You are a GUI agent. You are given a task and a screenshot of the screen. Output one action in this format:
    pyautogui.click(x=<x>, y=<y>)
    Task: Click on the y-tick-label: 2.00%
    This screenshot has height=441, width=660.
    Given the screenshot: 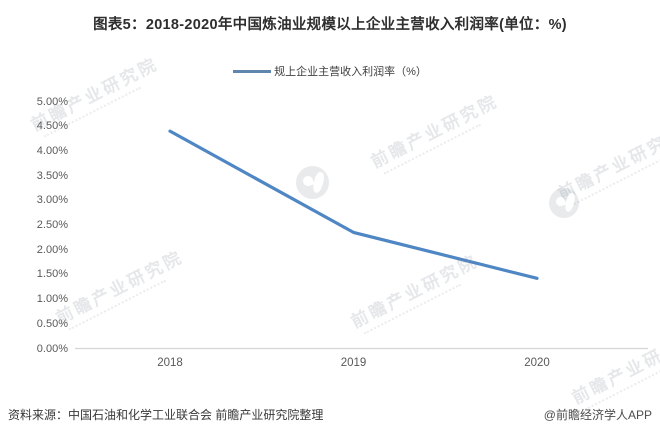 What is the action you would take?
    pyautogui.click(x=52, y=249)
    